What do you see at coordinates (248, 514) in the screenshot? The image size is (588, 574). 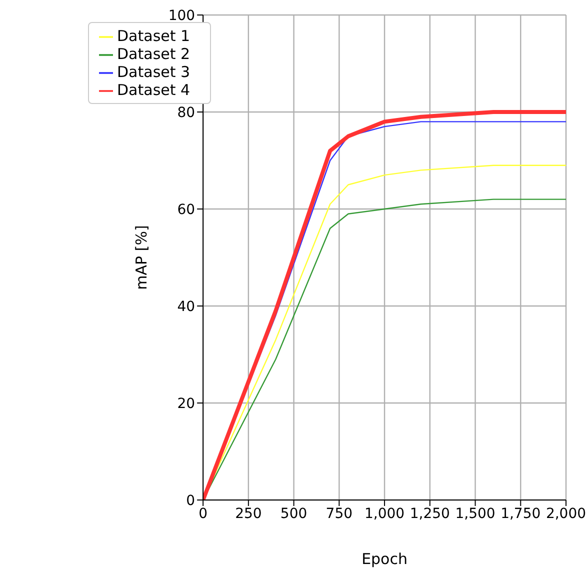 I see `x-tick-label: 250` at bounding box center [248, 514].